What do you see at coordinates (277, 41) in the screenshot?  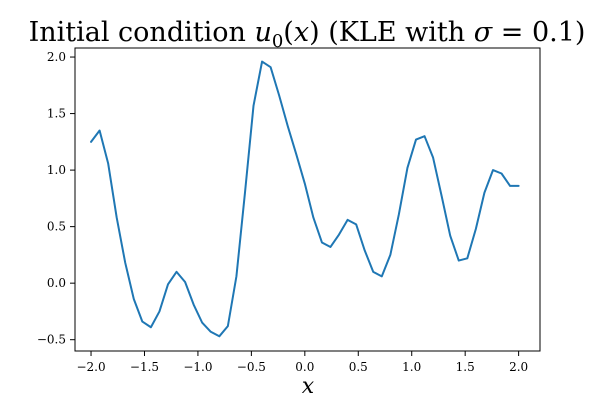 I see `title-subscript: 0` at bounding box center [277, 41].